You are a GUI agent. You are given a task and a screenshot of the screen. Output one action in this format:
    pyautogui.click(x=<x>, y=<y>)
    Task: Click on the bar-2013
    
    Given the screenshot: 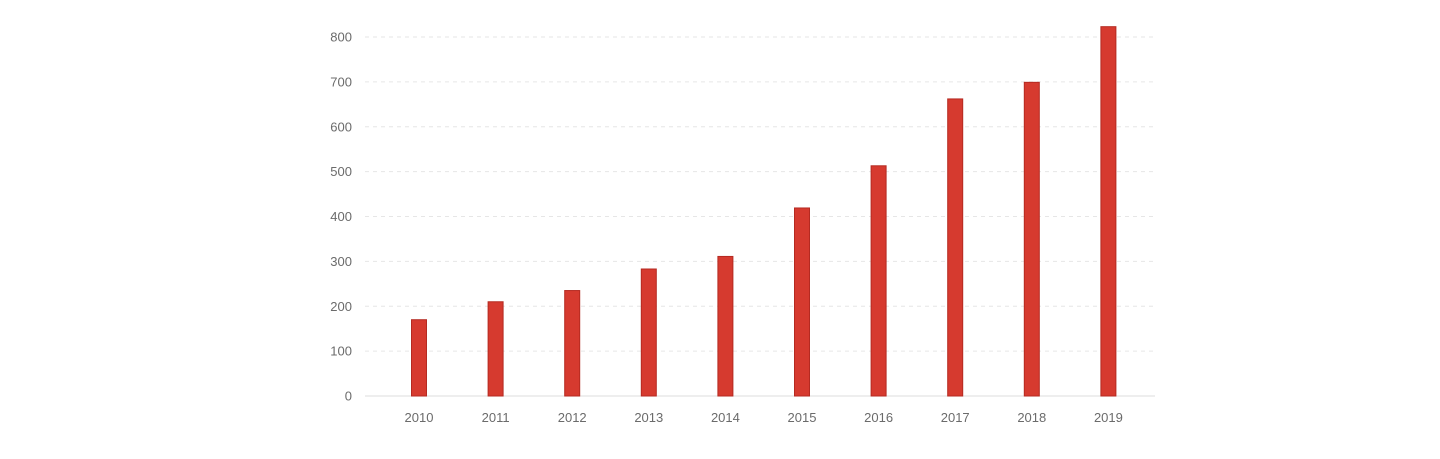 What is the action you would take?
    pyautogui.click(x=648, y=332)
    